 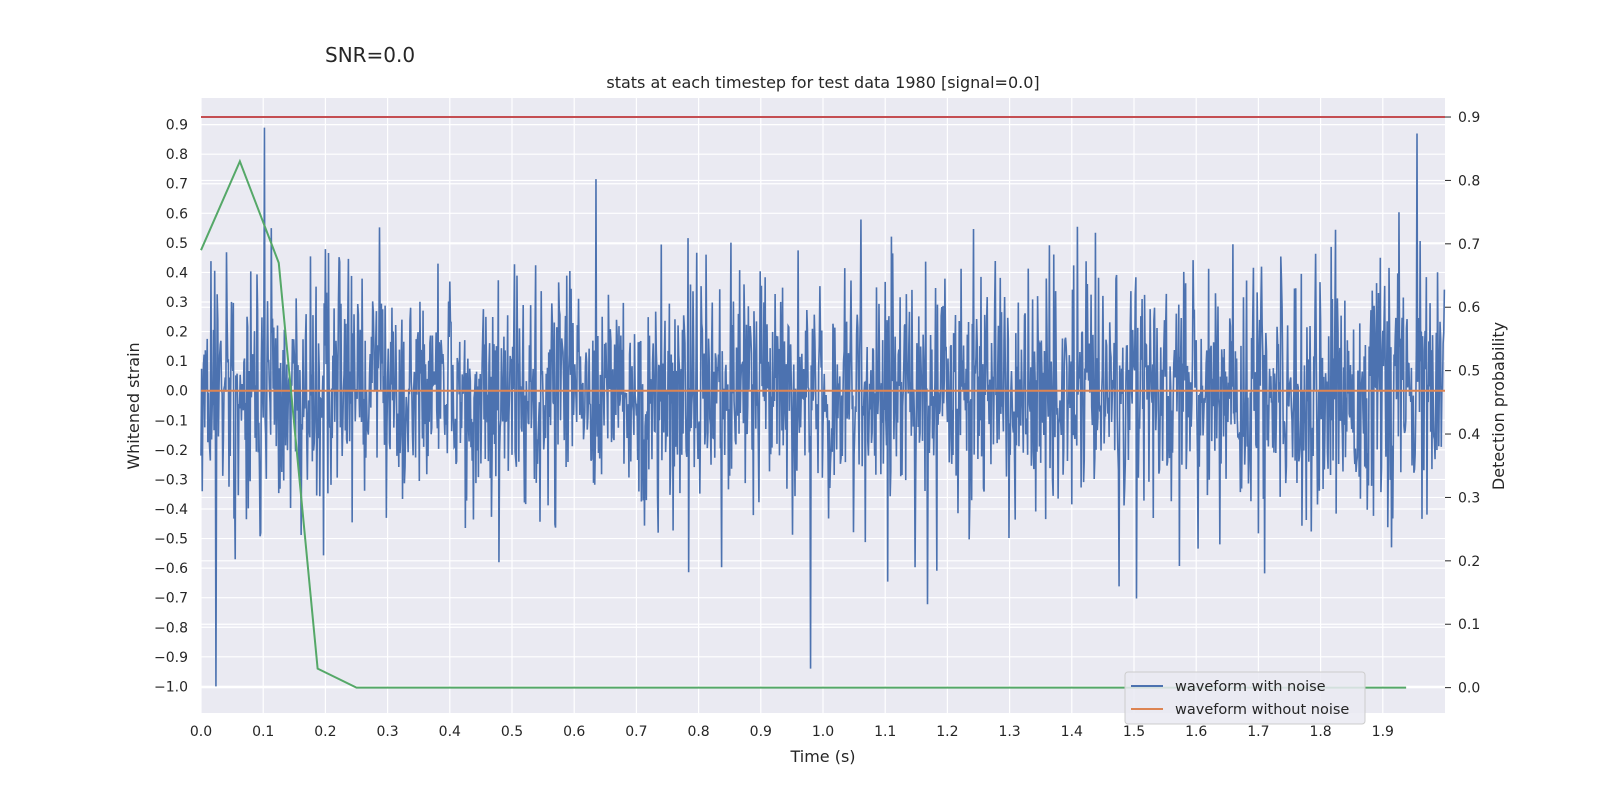 I want to click on left-y-tick-label: −0.6, so click(x=171, y=569).